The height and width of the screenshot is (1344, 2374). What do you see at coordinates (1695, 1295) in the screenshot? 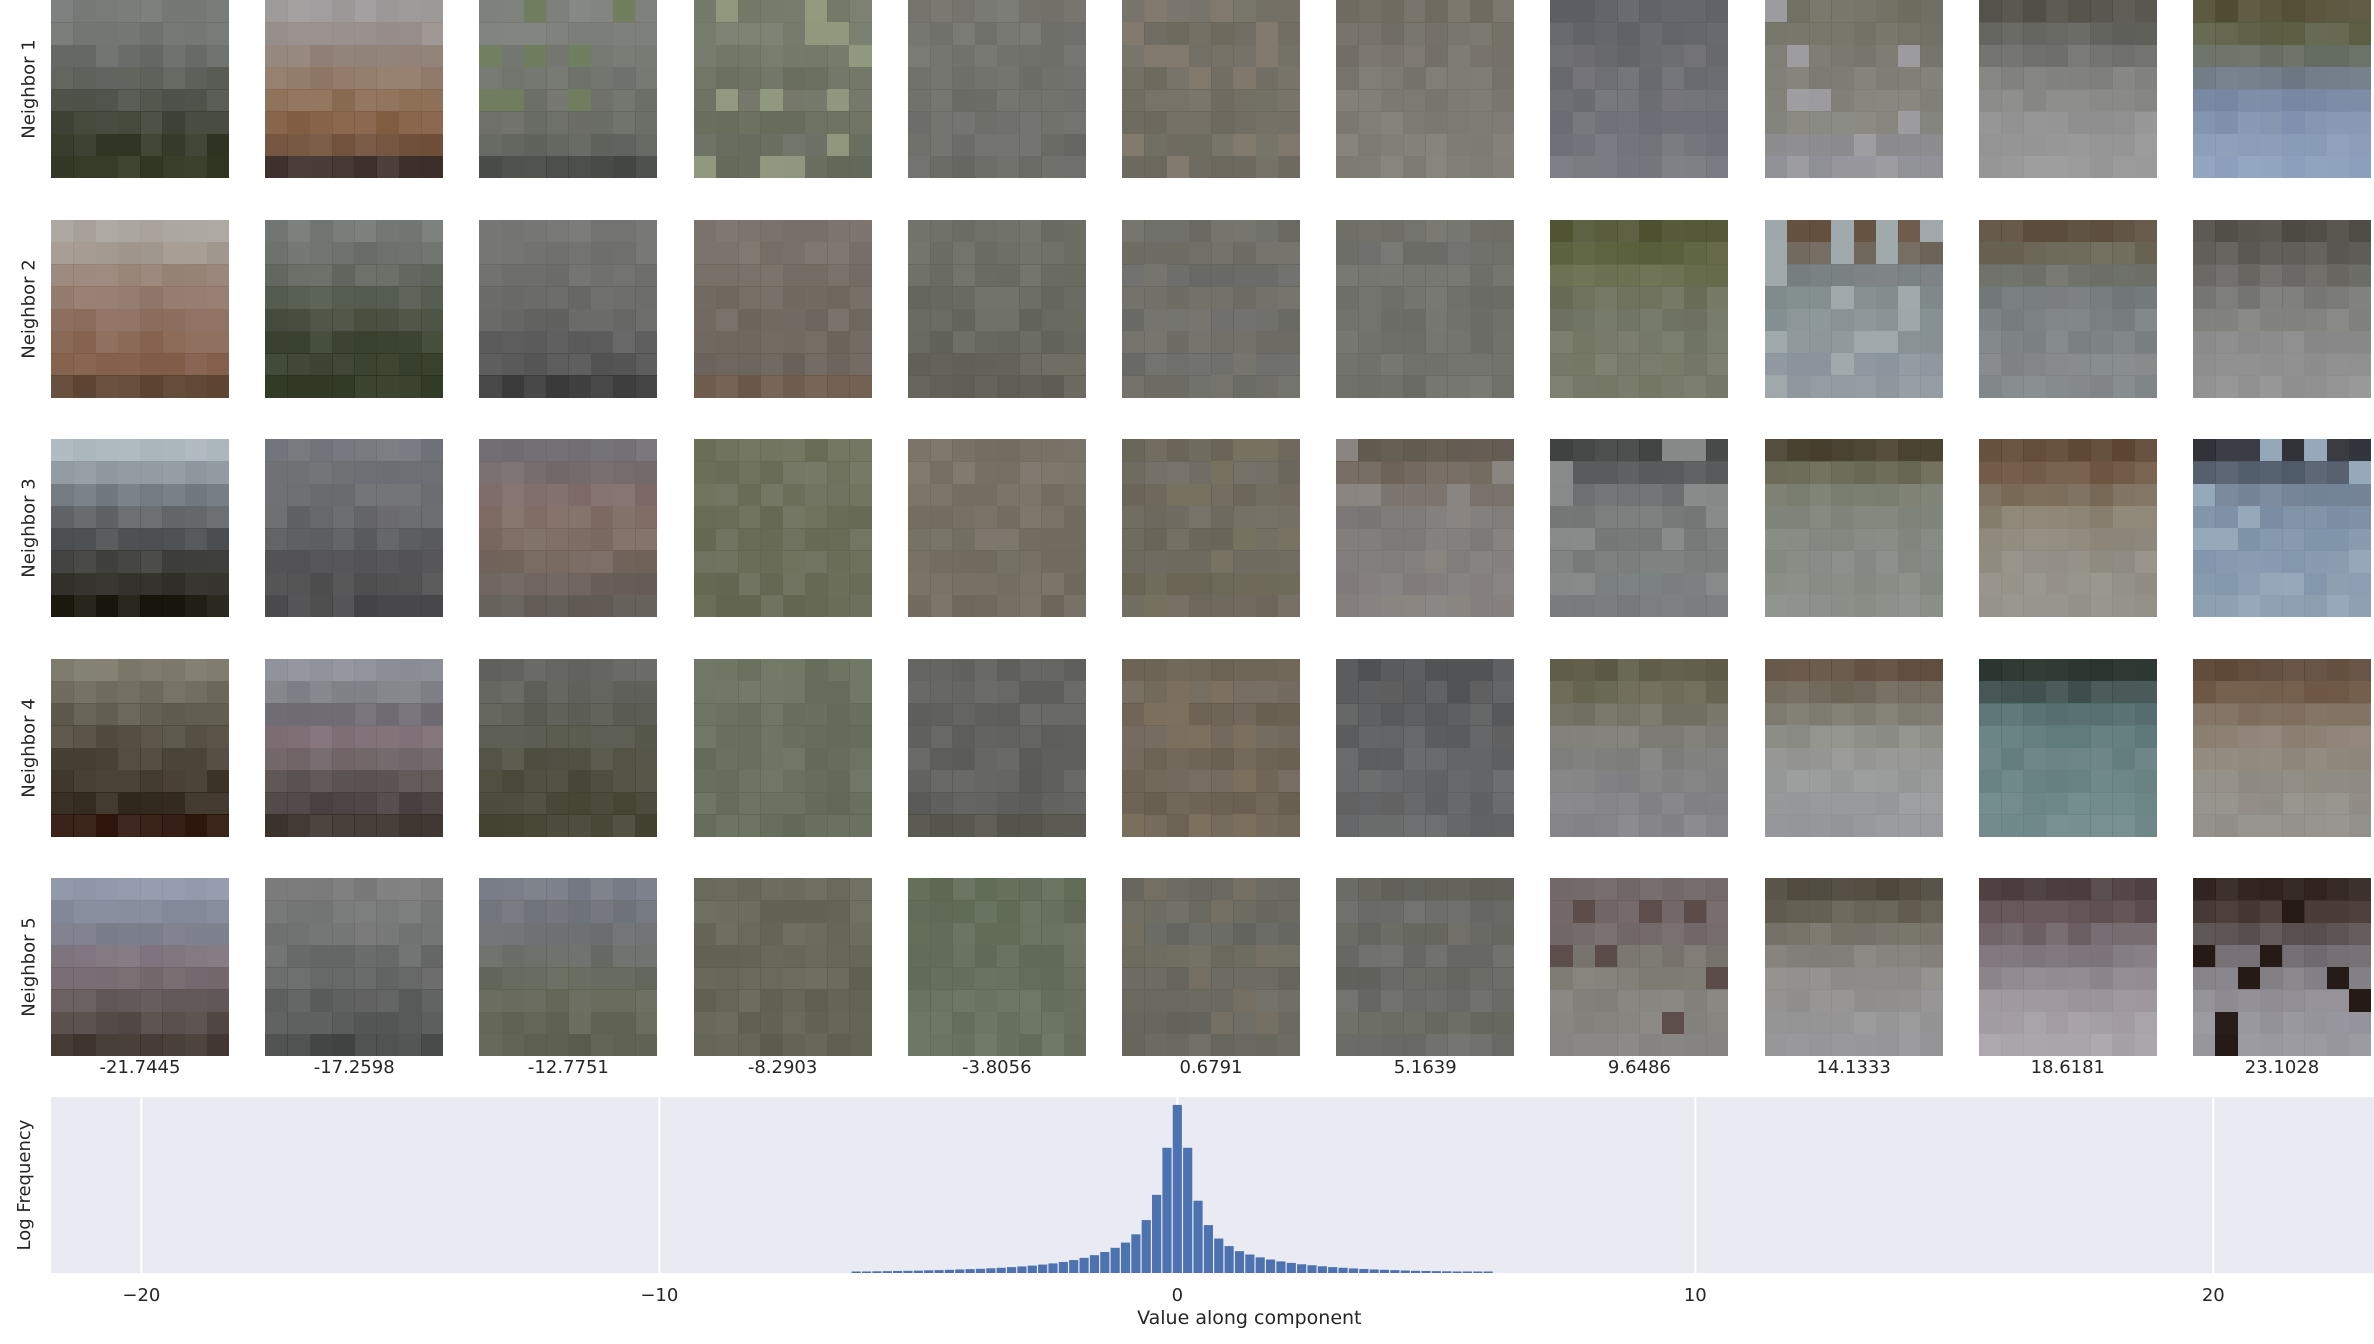
I see `x-tick-label: 10` at bounding box center [1695, 1295].